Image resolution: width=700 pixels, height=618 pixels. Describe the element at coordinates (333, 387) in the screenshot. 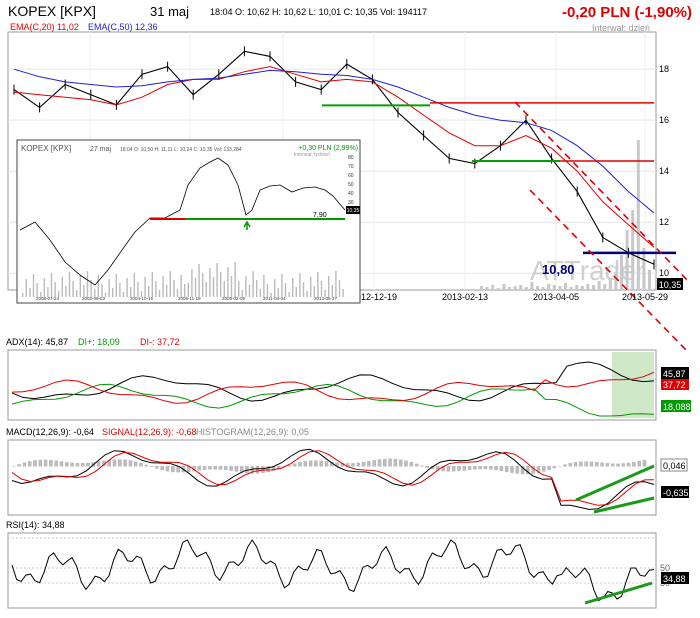

I see `di-minus-line` at that location.